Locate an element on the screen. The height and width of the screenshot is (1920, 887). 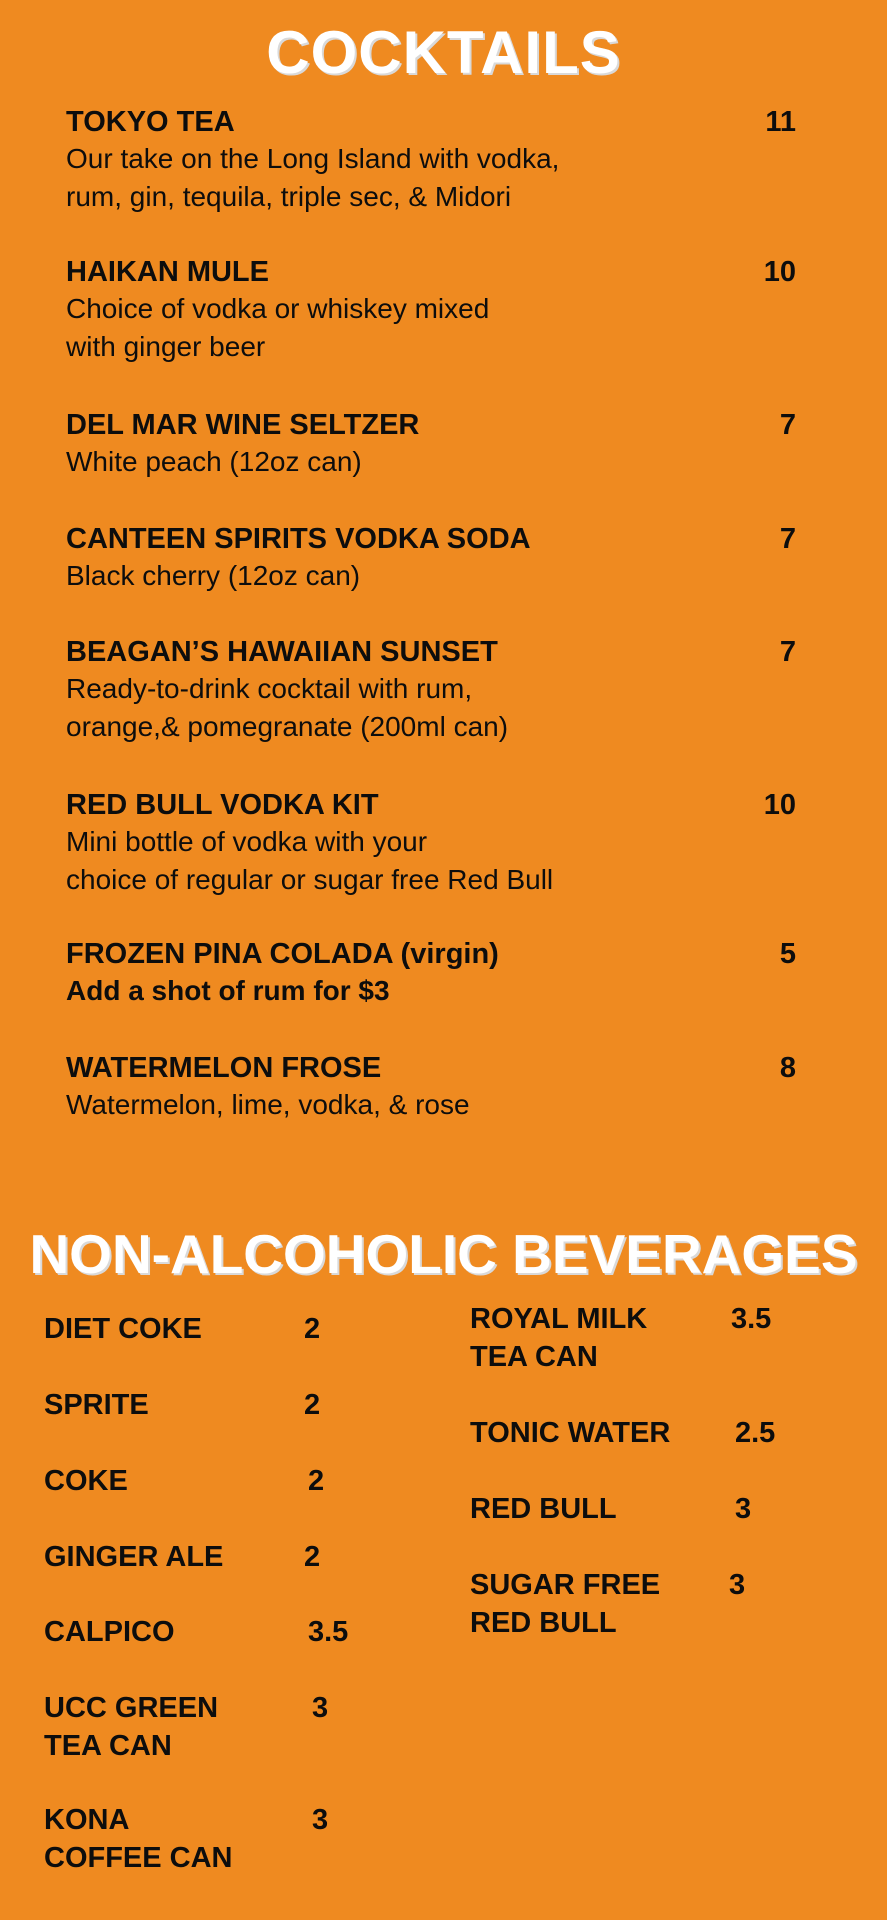
item-name: HAIKAN MULE is located at coordinates (167, 272).